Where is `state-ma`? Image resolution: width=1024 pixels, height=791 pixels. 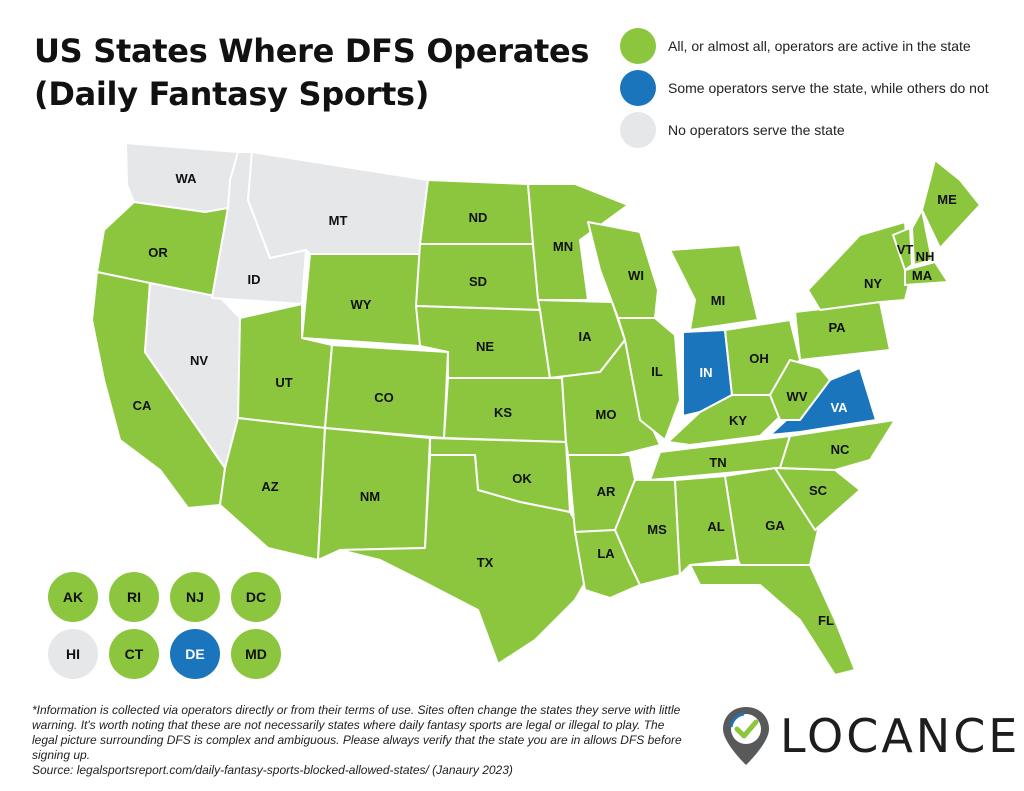 state-ma is located at coordinates (926, 273).